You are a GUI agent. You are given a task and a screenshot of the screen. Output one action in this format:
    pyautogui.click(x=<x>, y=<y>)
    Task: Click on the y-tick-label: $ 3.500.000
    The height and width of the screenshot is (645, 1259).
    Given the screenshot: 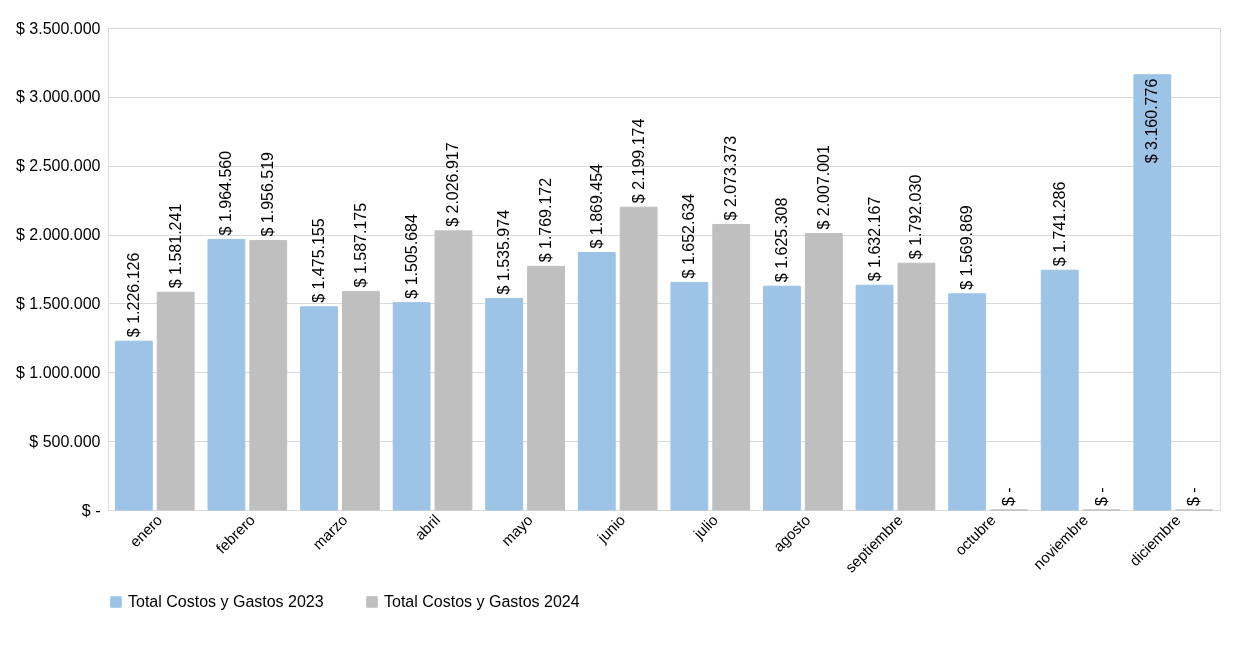 What is the action you would take?
    pyautogui.click(x=58, y=28)
    